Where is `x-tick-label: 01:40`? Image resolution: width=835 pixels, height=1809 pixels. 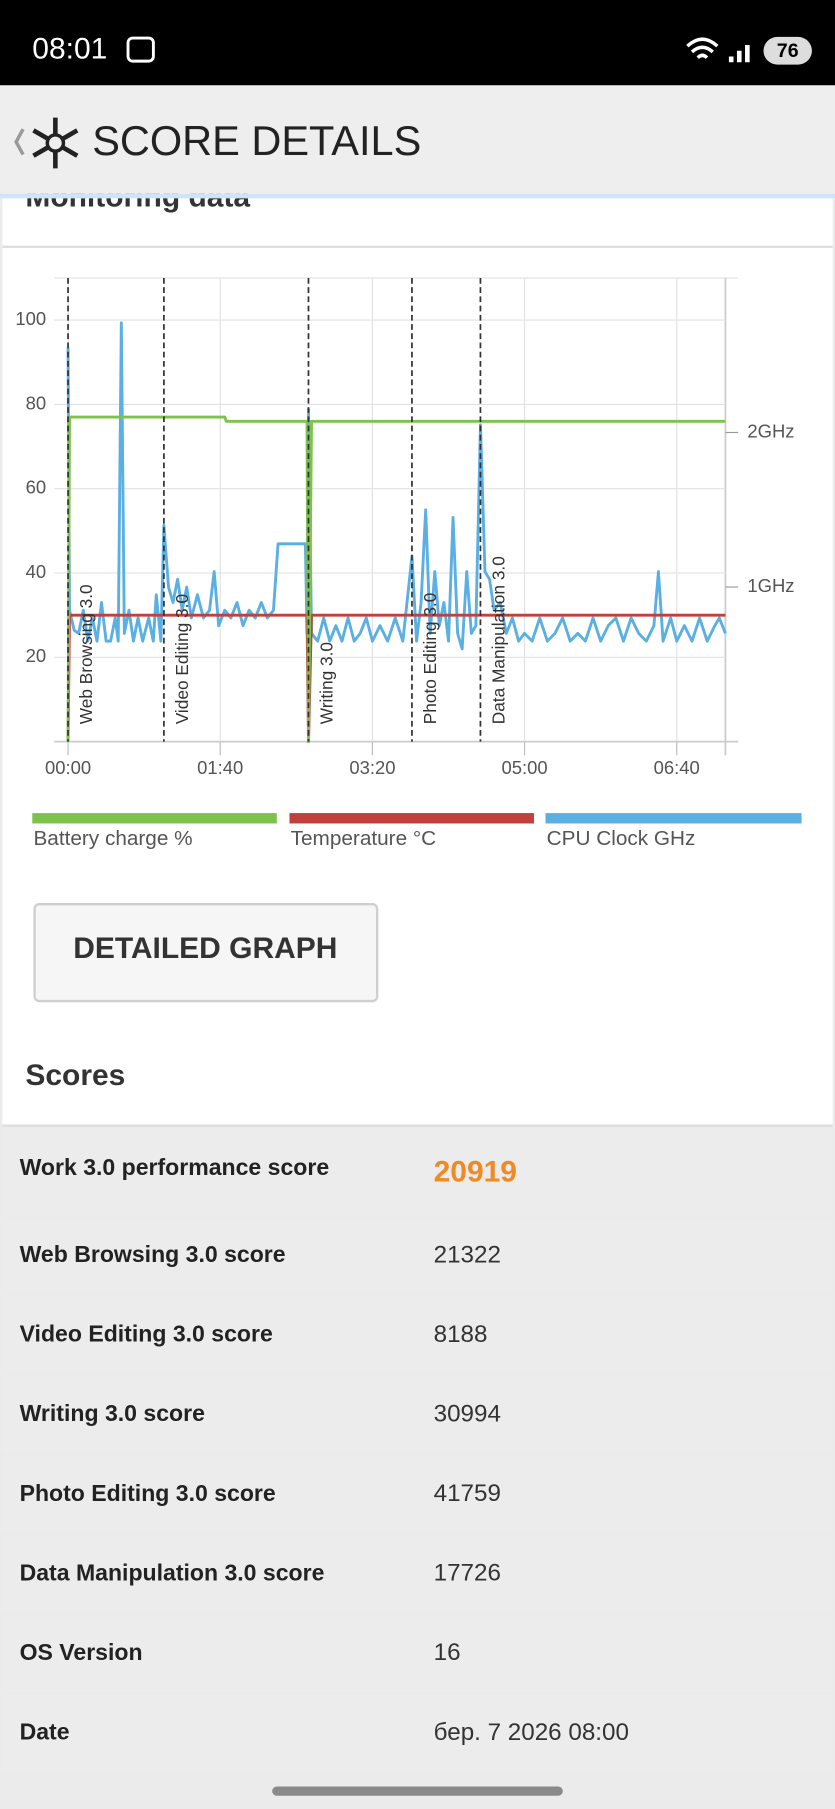 x-tick-label: 01:40 is located at coordinates (220, 767).